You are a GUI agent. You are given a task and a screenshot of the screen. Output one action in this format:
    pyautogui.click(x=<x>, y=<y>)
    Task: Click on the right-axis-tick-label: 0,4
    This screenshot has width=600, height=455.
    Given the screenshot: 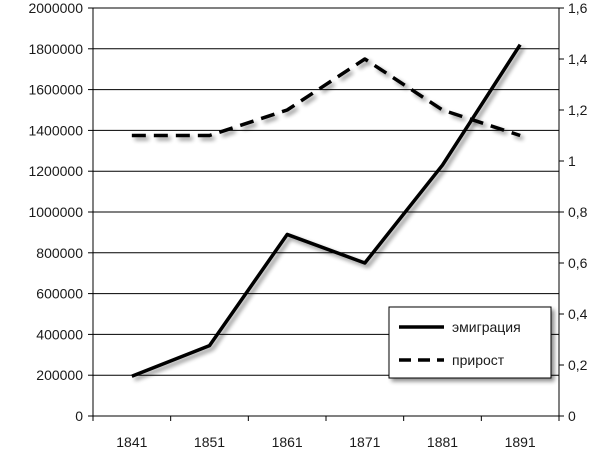 What is the action you would take?
    pyautogui.click(x=578, y=314)
    